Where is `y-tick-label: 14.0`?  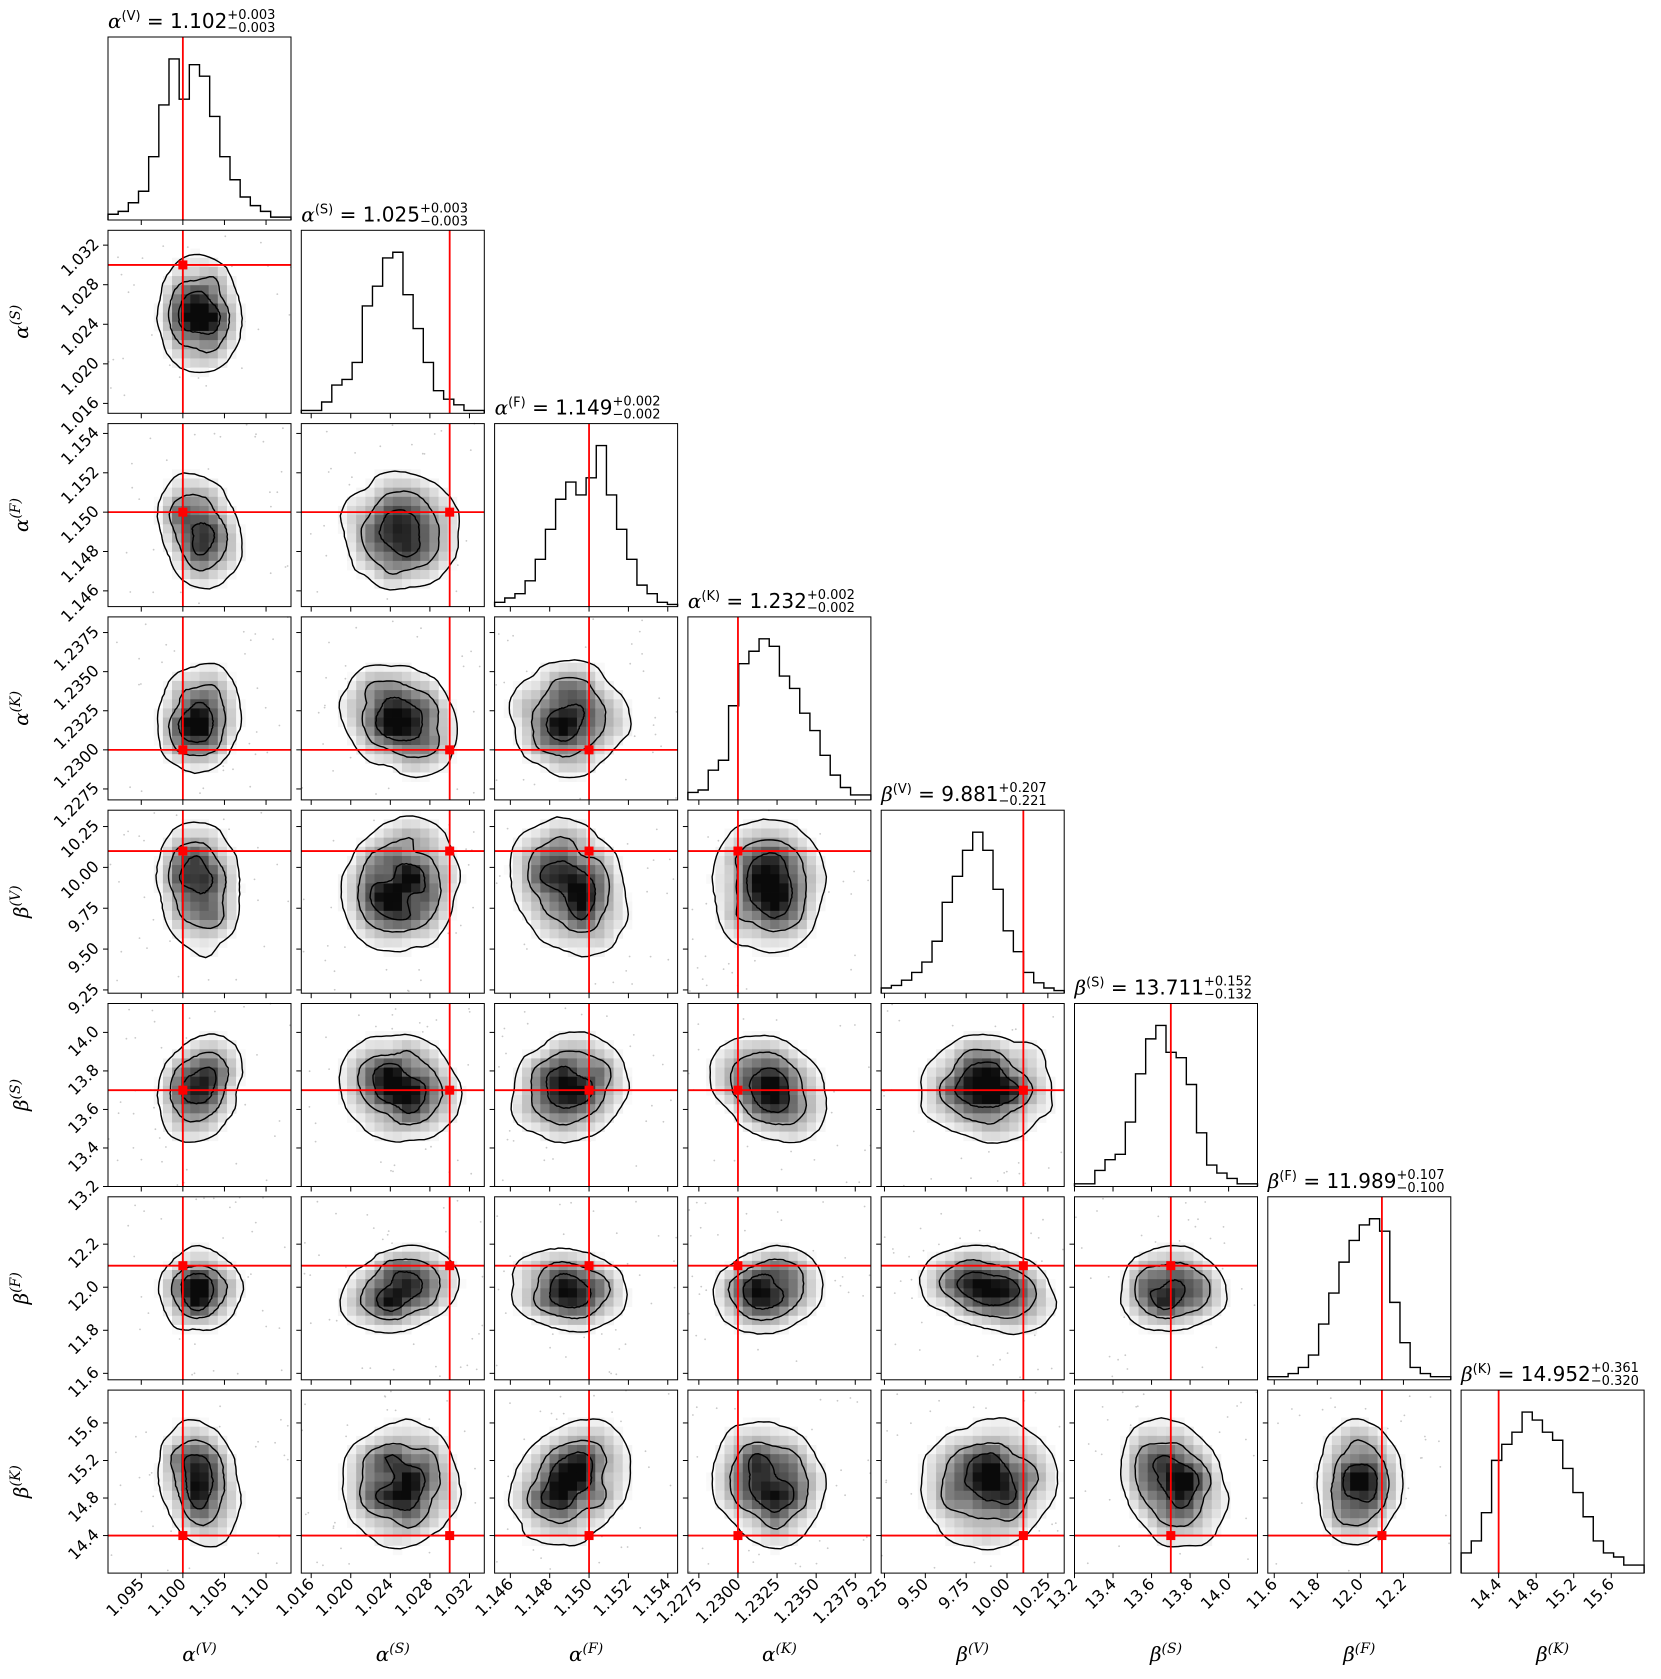 y-tick-label: 14.0 is located at coordinates (83, 1041).